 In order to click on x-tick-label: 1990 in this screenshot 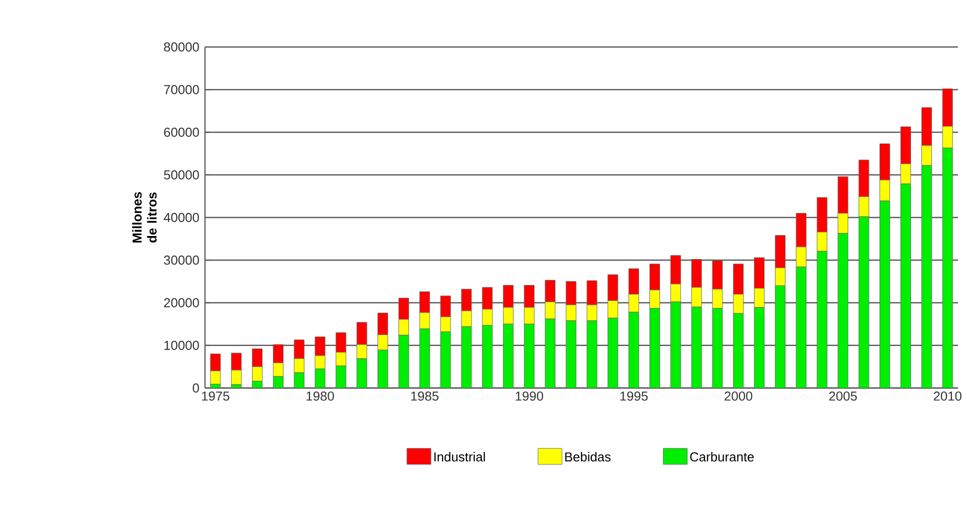, I will do `click(530, 396)`.